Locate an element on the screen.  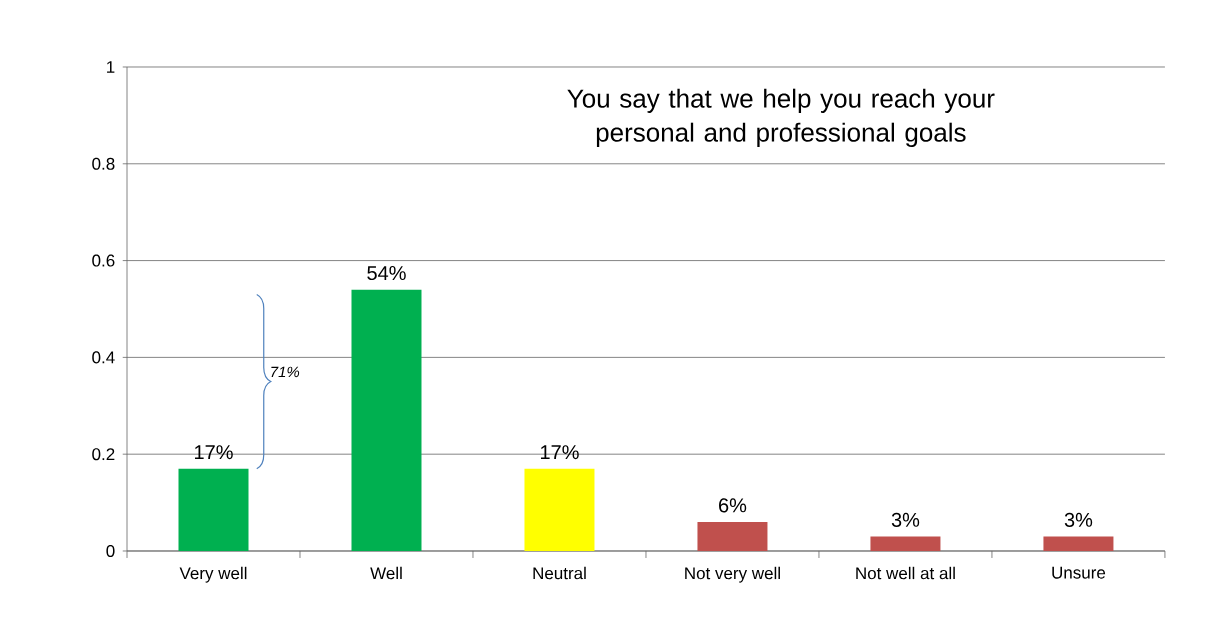
text: You say that we help you reach your personal and professional goals is located at coordinates (781, 117).